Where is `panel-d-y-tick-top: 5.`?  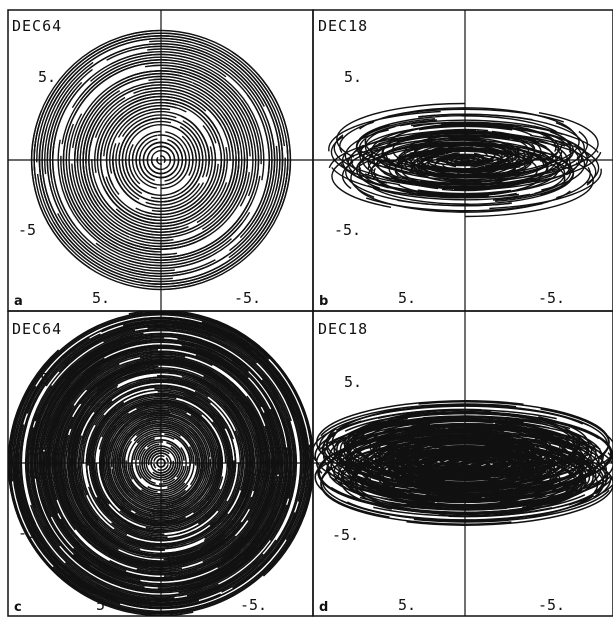 panel-d-y-tick-top: 5. is located at coordinates (353, 382).